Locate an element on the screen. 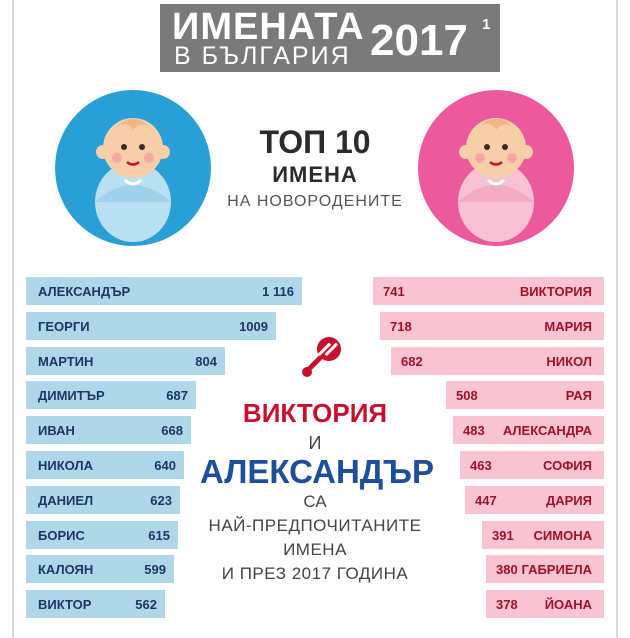 The width and height of the screenshot is (630, 638). bar-value-label: 508 is located at coordinates (467, 396).